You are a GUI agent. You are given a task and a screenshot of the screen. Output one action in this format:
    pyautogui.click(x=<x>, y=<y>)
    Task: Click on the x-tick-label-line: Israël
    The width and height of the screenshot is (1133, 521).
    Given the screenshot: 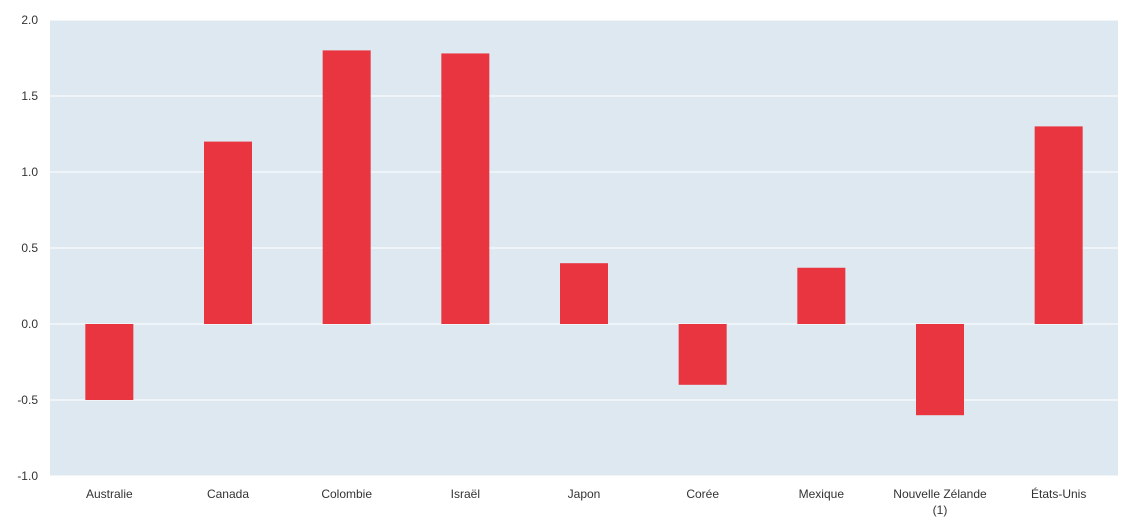 What is the action you would take?
    pyautogui.click(x=465, y=494)
    